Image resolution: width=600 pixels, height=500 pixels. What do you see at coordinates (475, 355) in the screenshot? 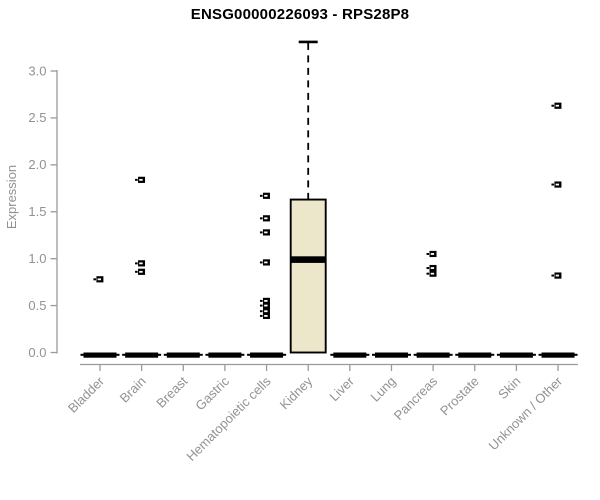
I see `zero-median-bar-prostate` at bounding box center [475, 355].